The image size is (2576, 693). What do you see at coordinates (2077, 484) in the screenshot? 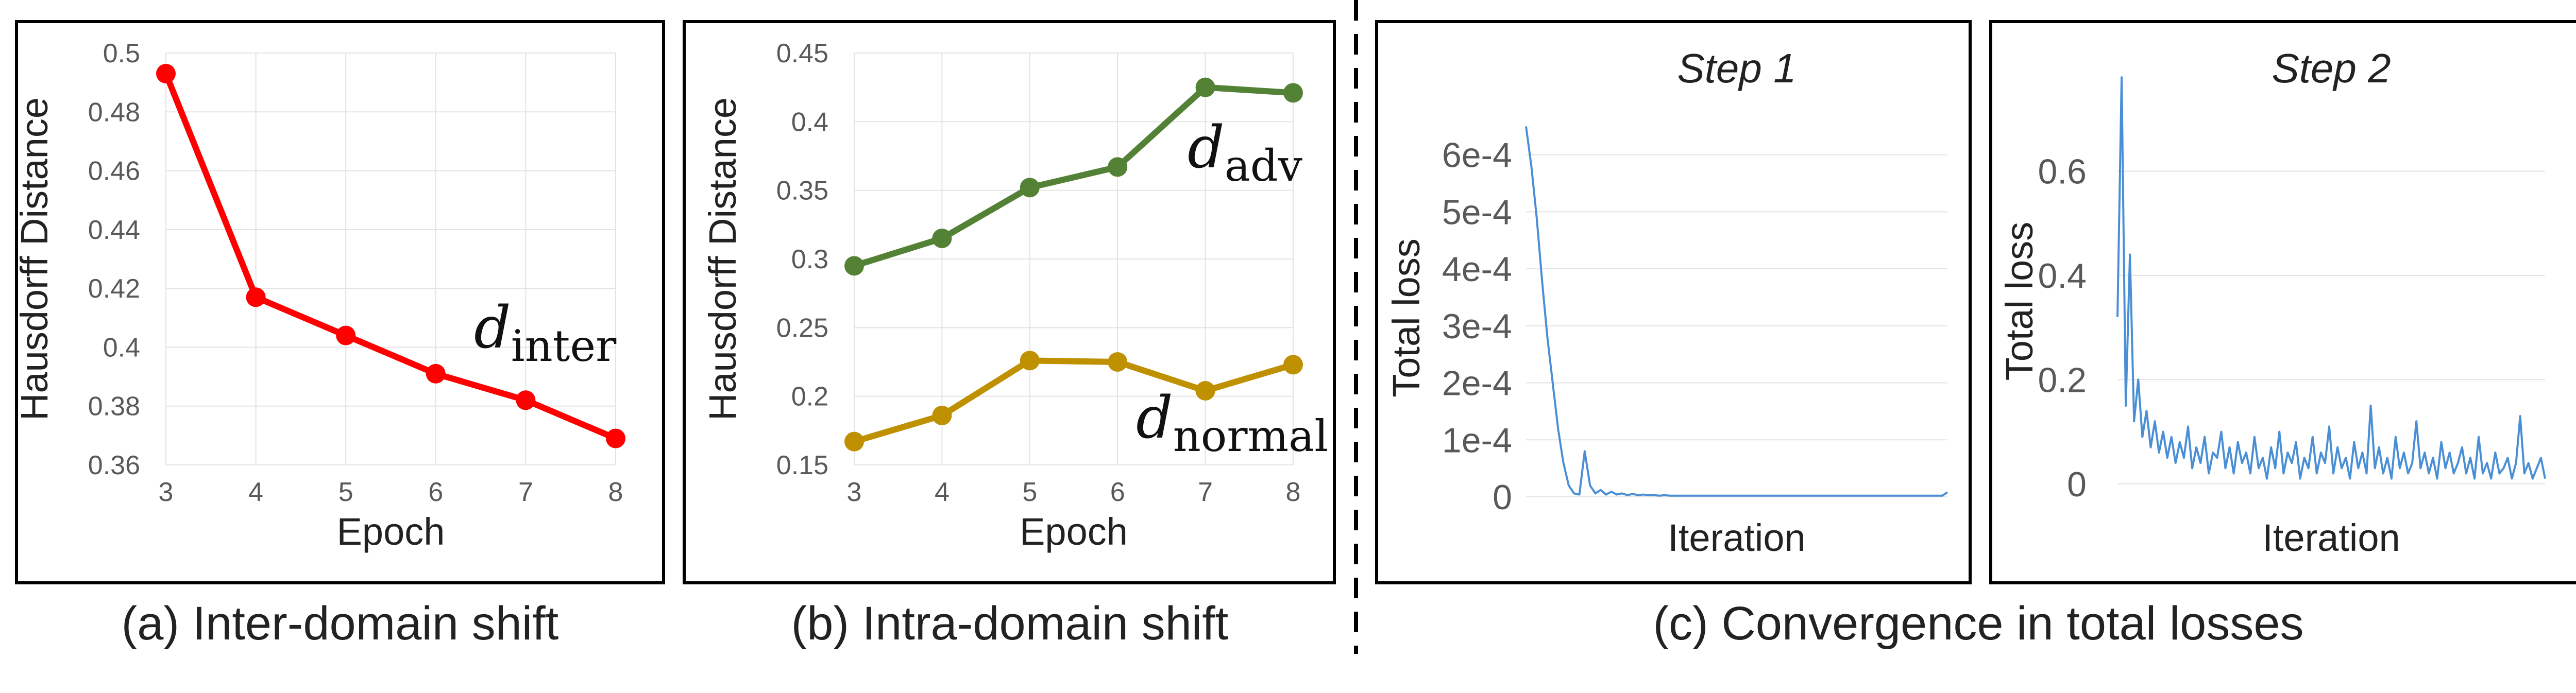
I see `chart-c2-ytick-label: 0` at bounding box center [2077, 484].